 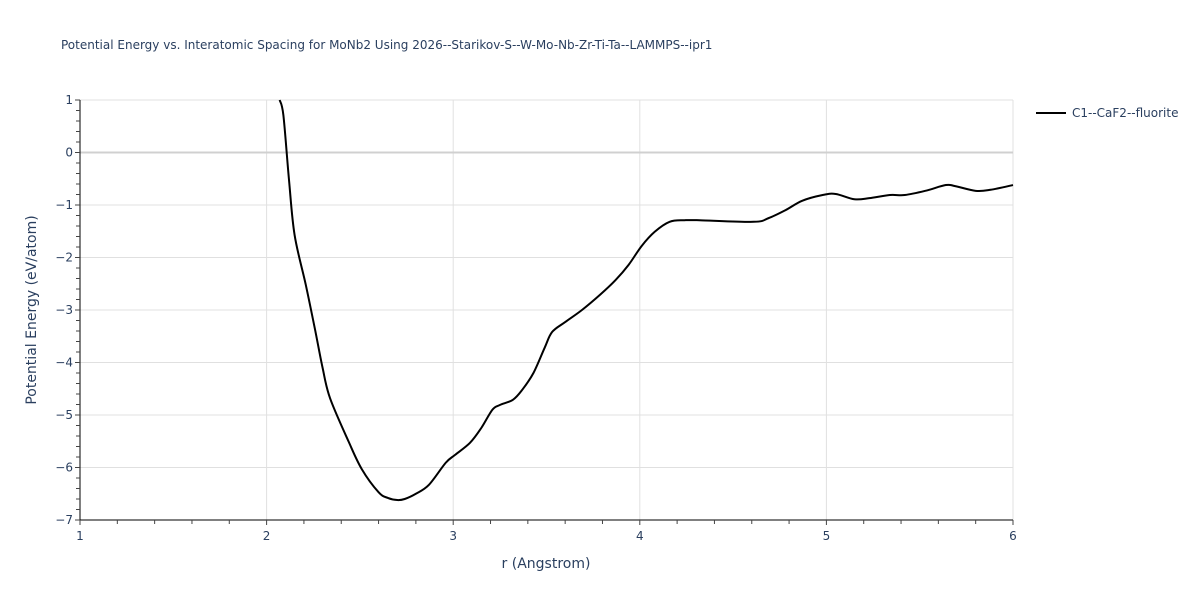 I want to click on y-tick-label: −4, so click(x=64, y=363).